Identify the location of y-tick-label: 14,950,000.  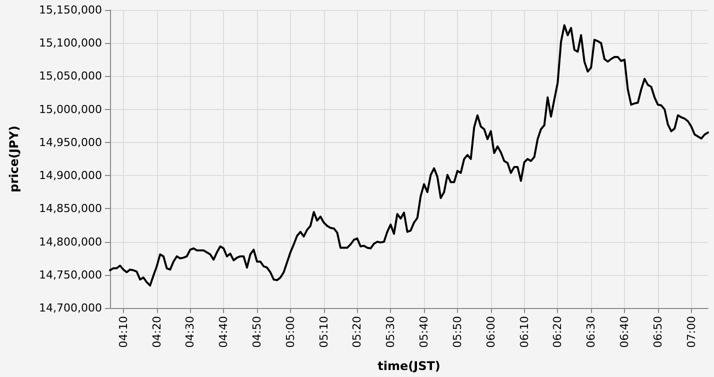
(70, 142).